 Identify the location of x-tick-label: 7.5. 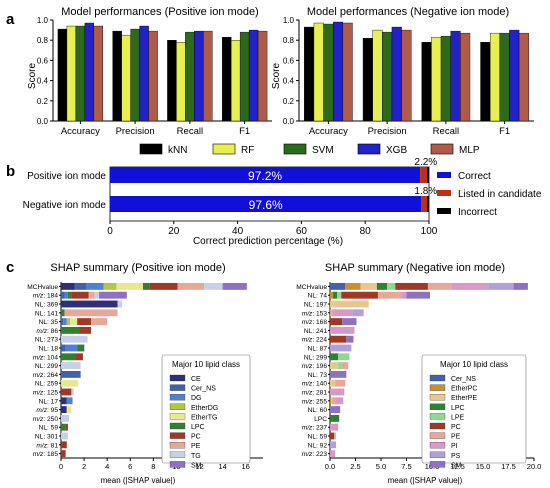
(406, 466).